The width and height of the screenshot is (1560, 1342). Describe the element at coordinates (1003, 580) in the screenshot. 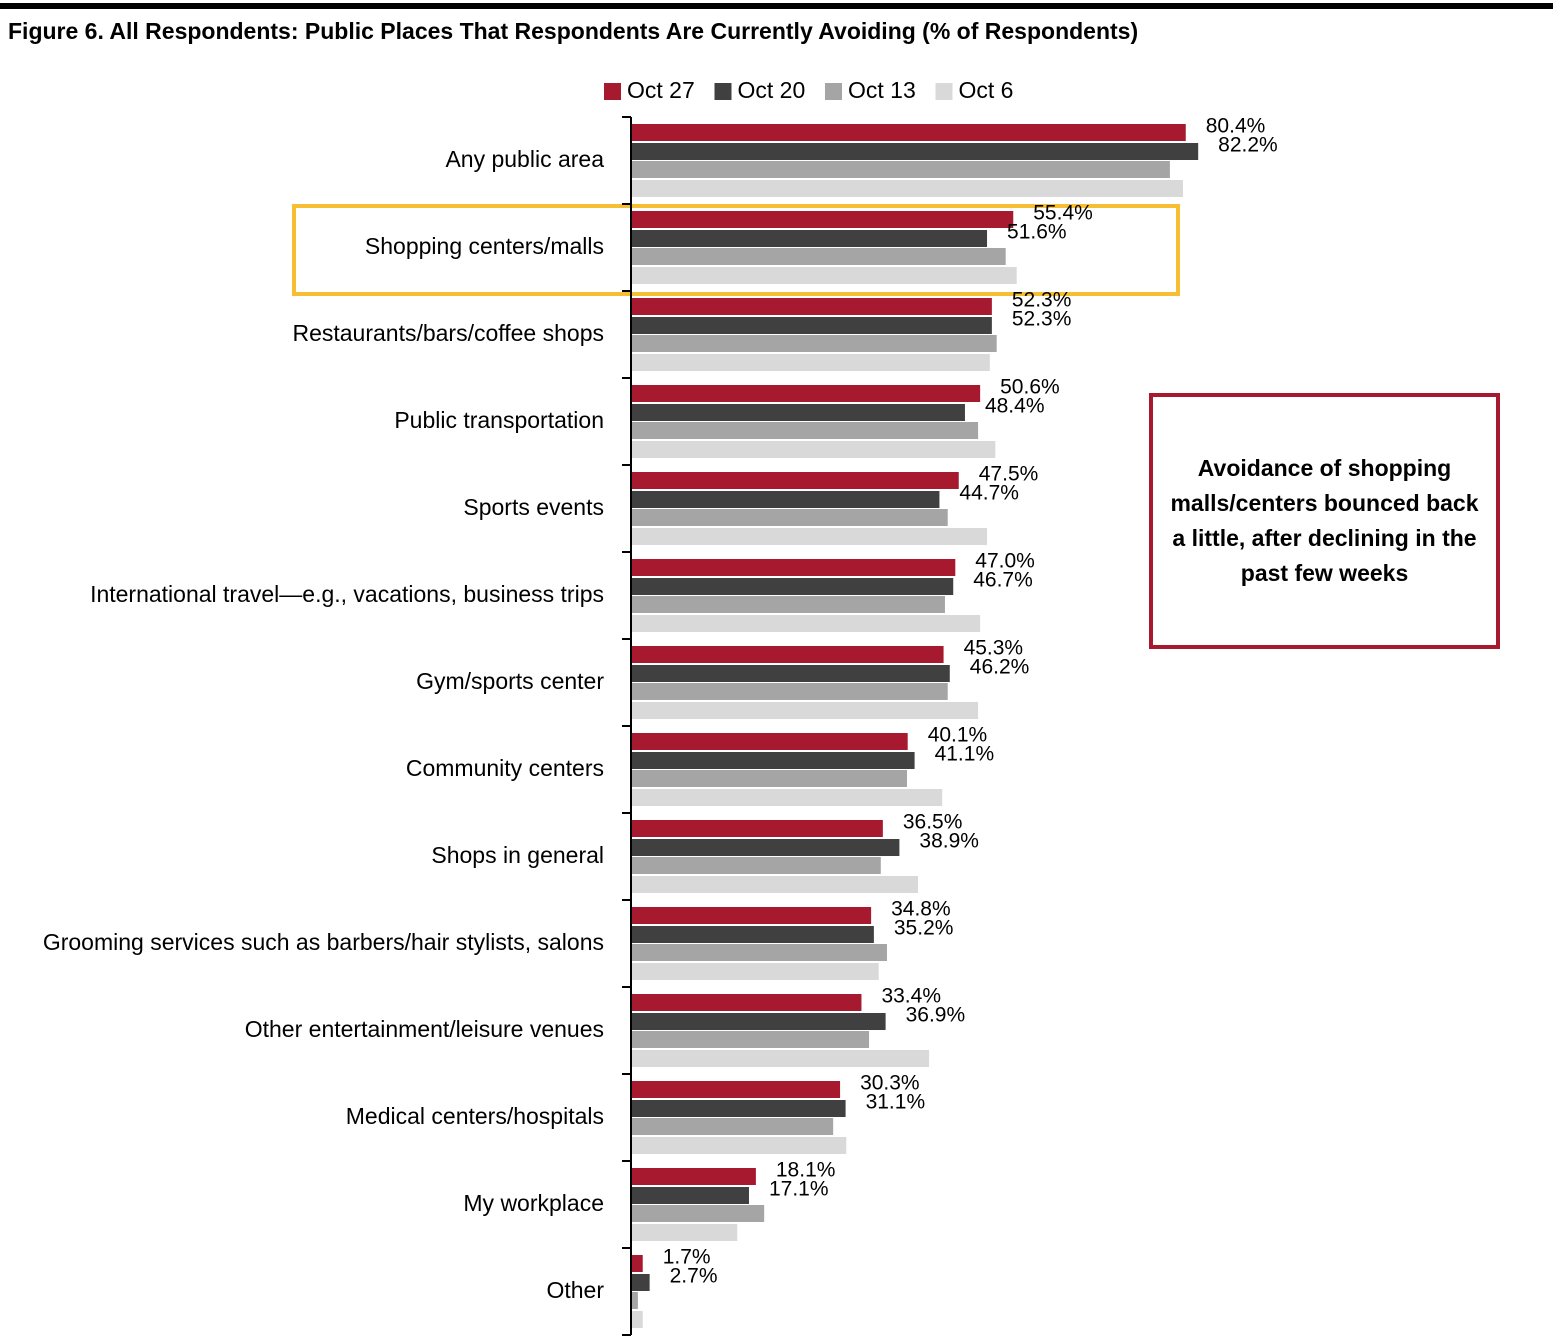

I see `data-label: 46.7%` at that location.